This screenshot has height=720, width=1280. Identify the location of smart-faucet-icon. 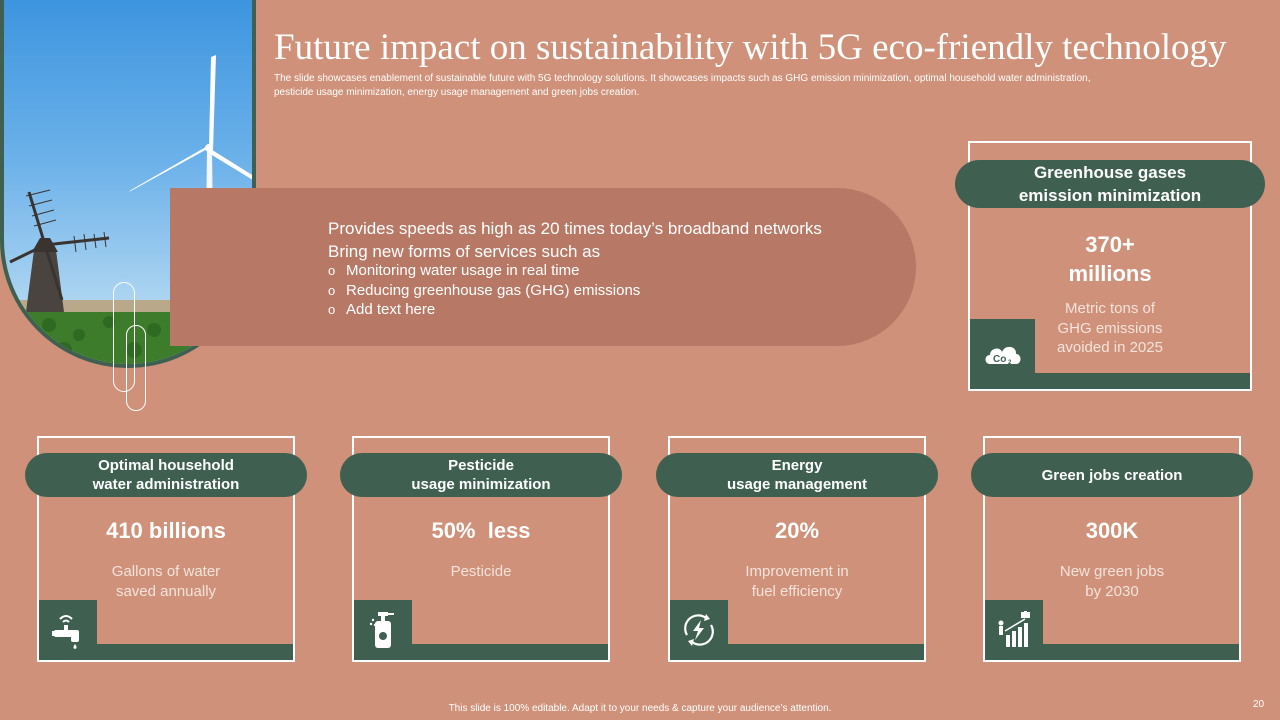
(65, 632).